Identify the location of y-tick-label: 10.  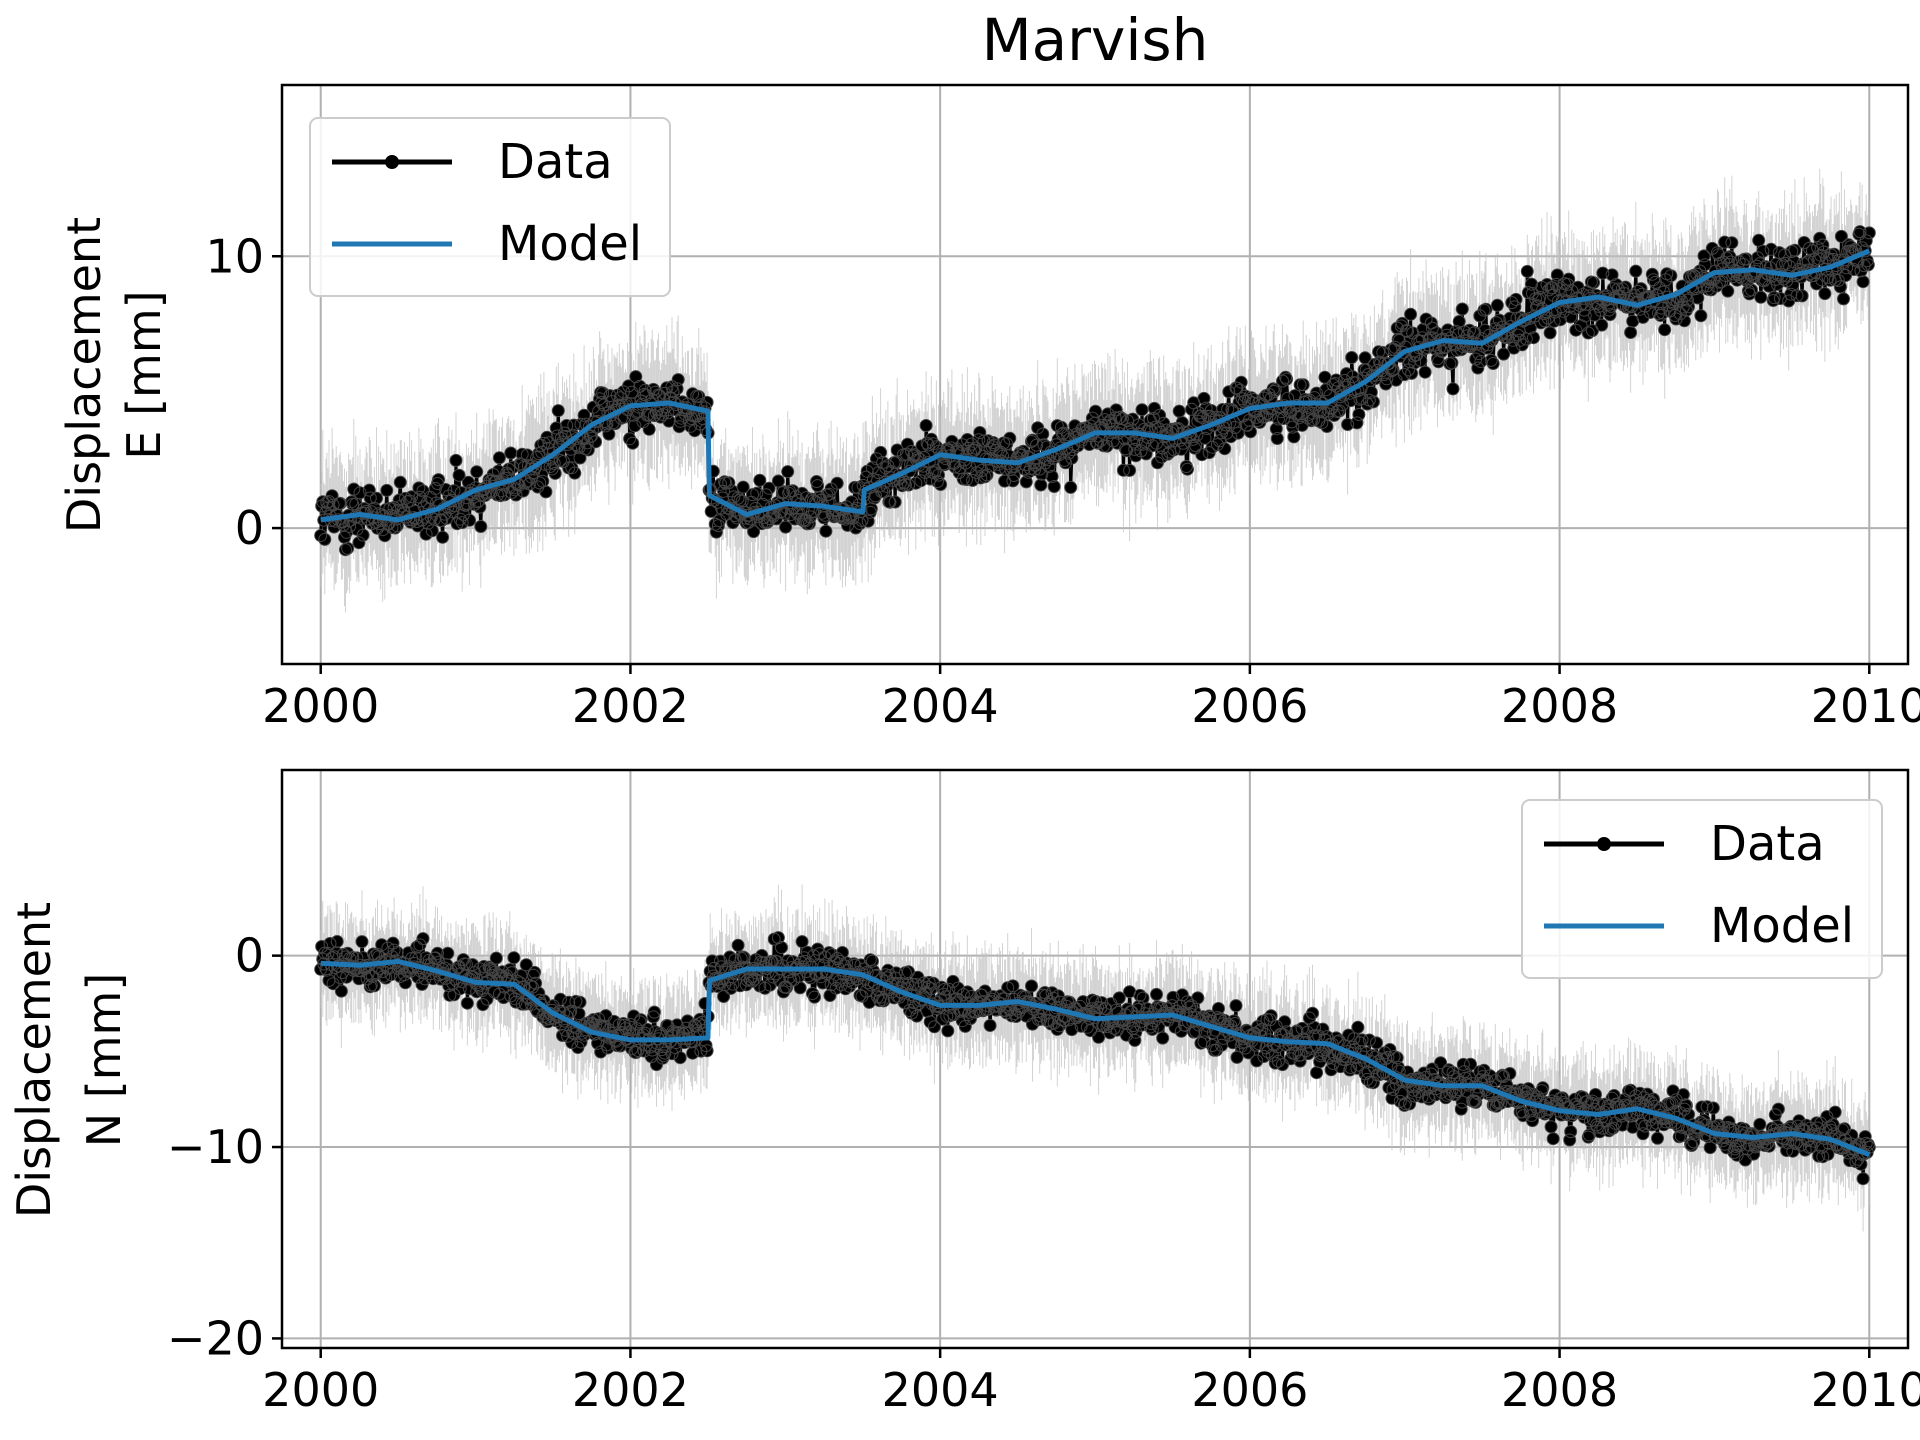
(234, 256).